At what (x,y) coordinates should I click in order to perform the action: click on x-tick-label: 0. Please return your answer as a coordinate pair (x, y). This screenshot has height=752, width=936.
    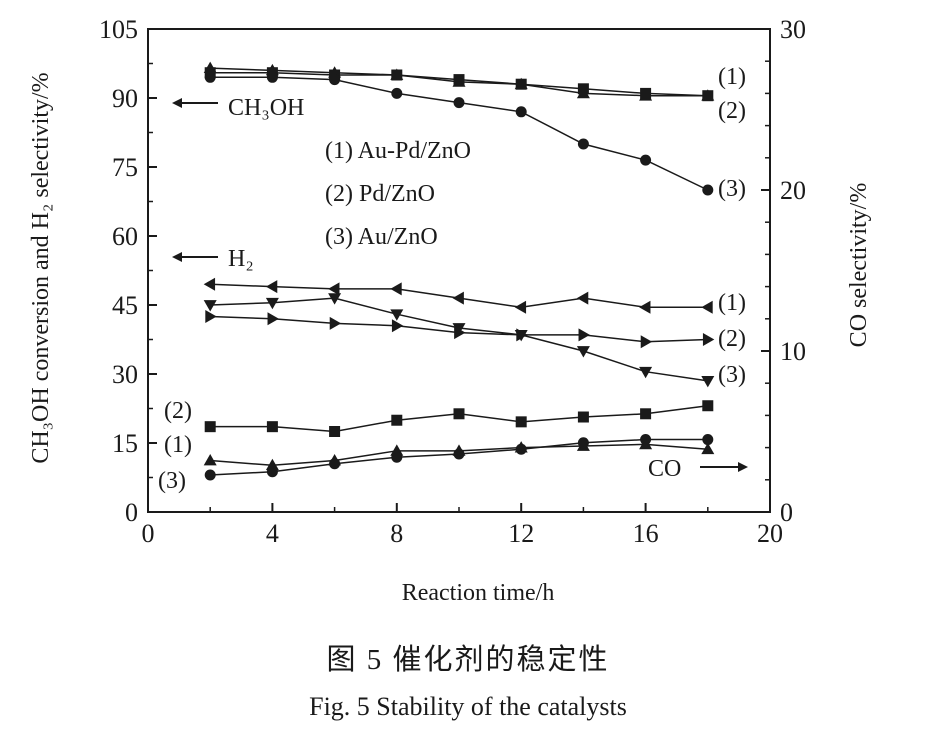
    Looking at the image, I should click on (148, 533).